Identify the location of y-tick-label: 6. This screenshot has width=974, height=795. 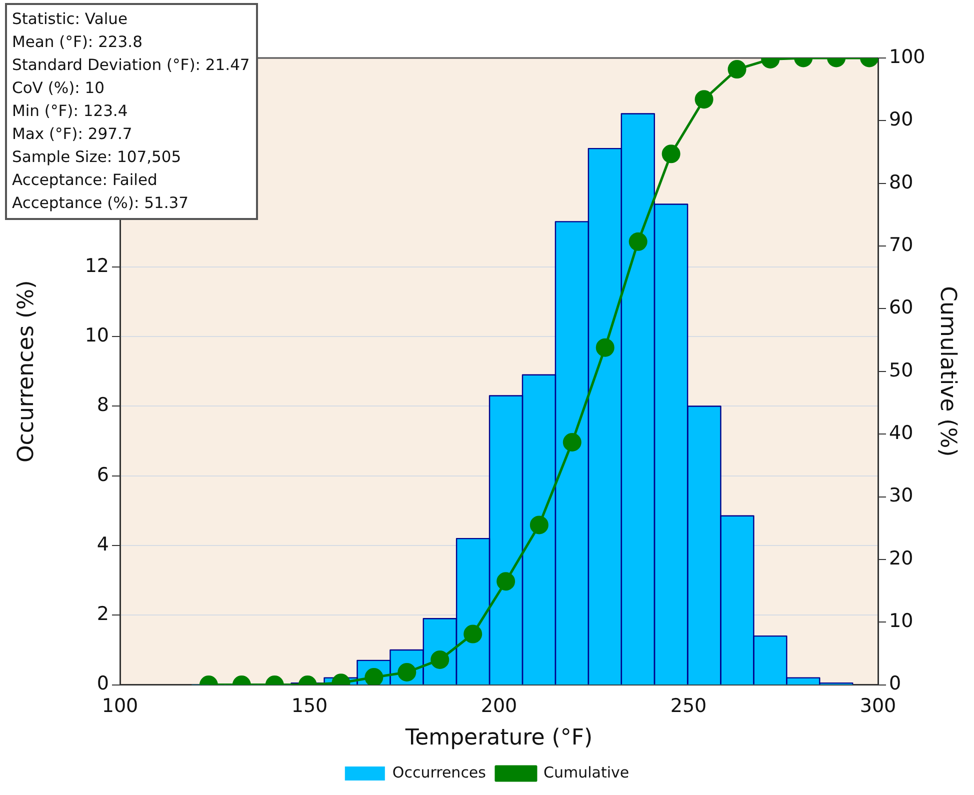
(102, 475).